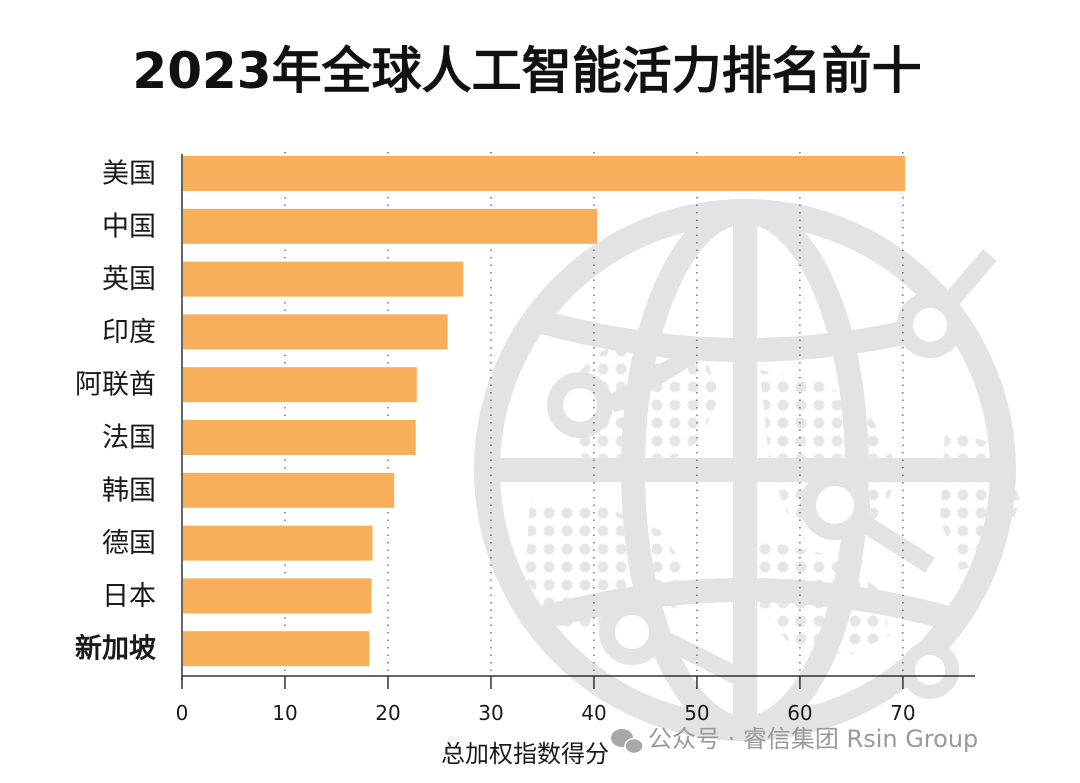 This screenshot has width=1080, height=783. What do you see at coordinates (546, 700) in the screenshot?
I see `x-ticks: 0 10 20 30 40 50 60 70` at bounding box center [546, 700].